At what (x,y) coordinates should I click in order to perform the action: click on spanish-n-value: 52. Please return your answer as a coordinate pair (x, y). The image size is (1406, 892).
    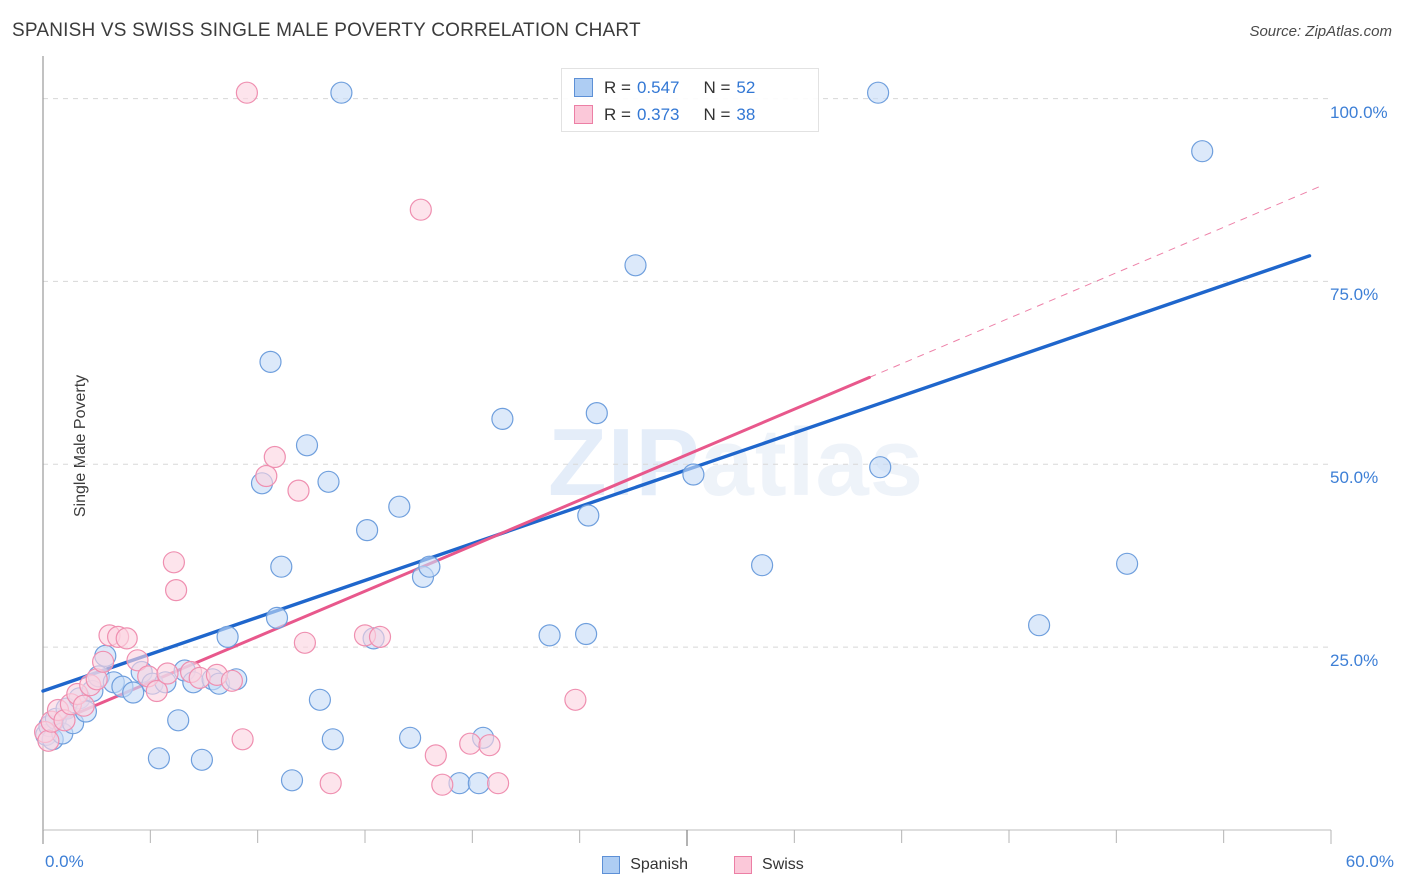
    Looking at the image, I should click on (746, 87).